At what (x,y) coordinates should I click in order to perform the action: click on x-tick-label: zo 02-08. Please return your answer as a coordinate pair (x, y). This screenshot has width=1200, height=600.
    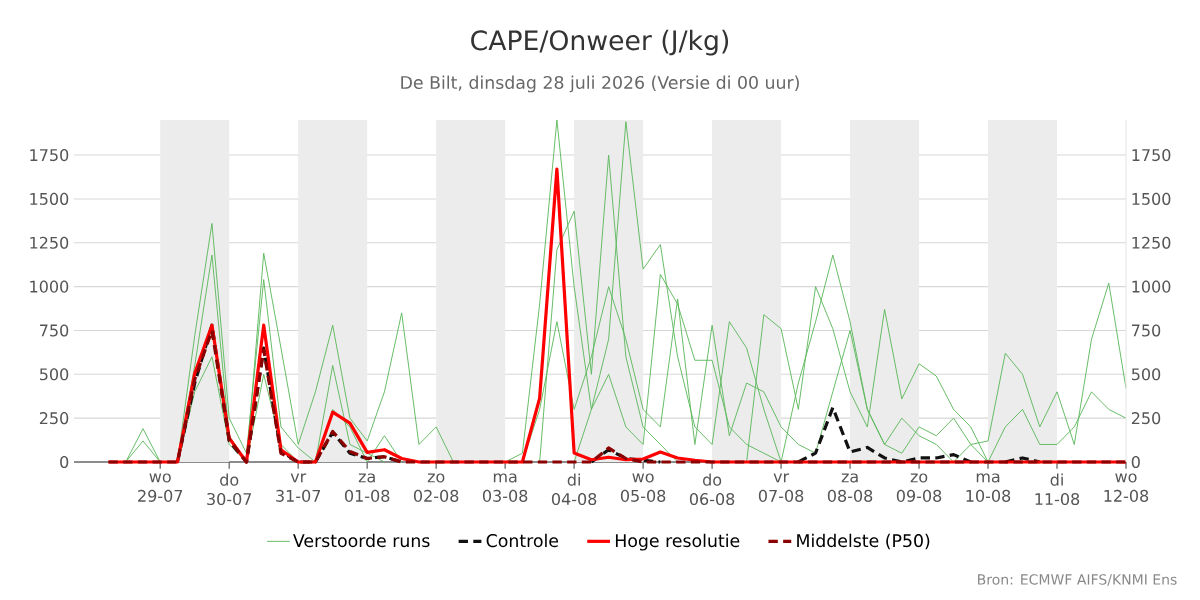
    Looking at the image, I should click on (436, 487).